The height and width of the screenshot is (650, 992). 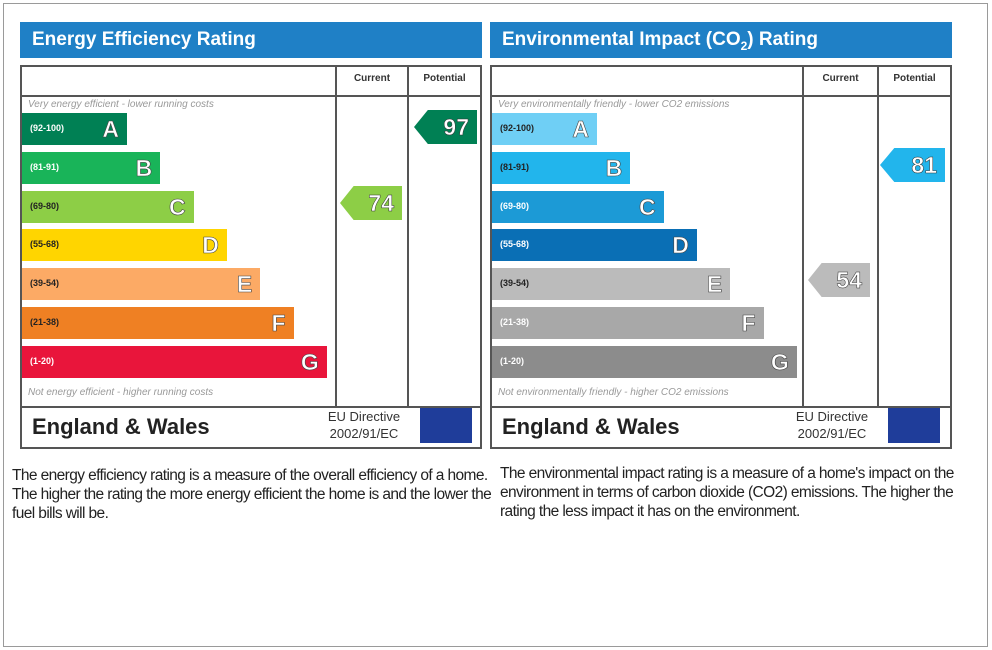 I want to click on potential-rating-arrow: 97, so click(x=445, y=127).